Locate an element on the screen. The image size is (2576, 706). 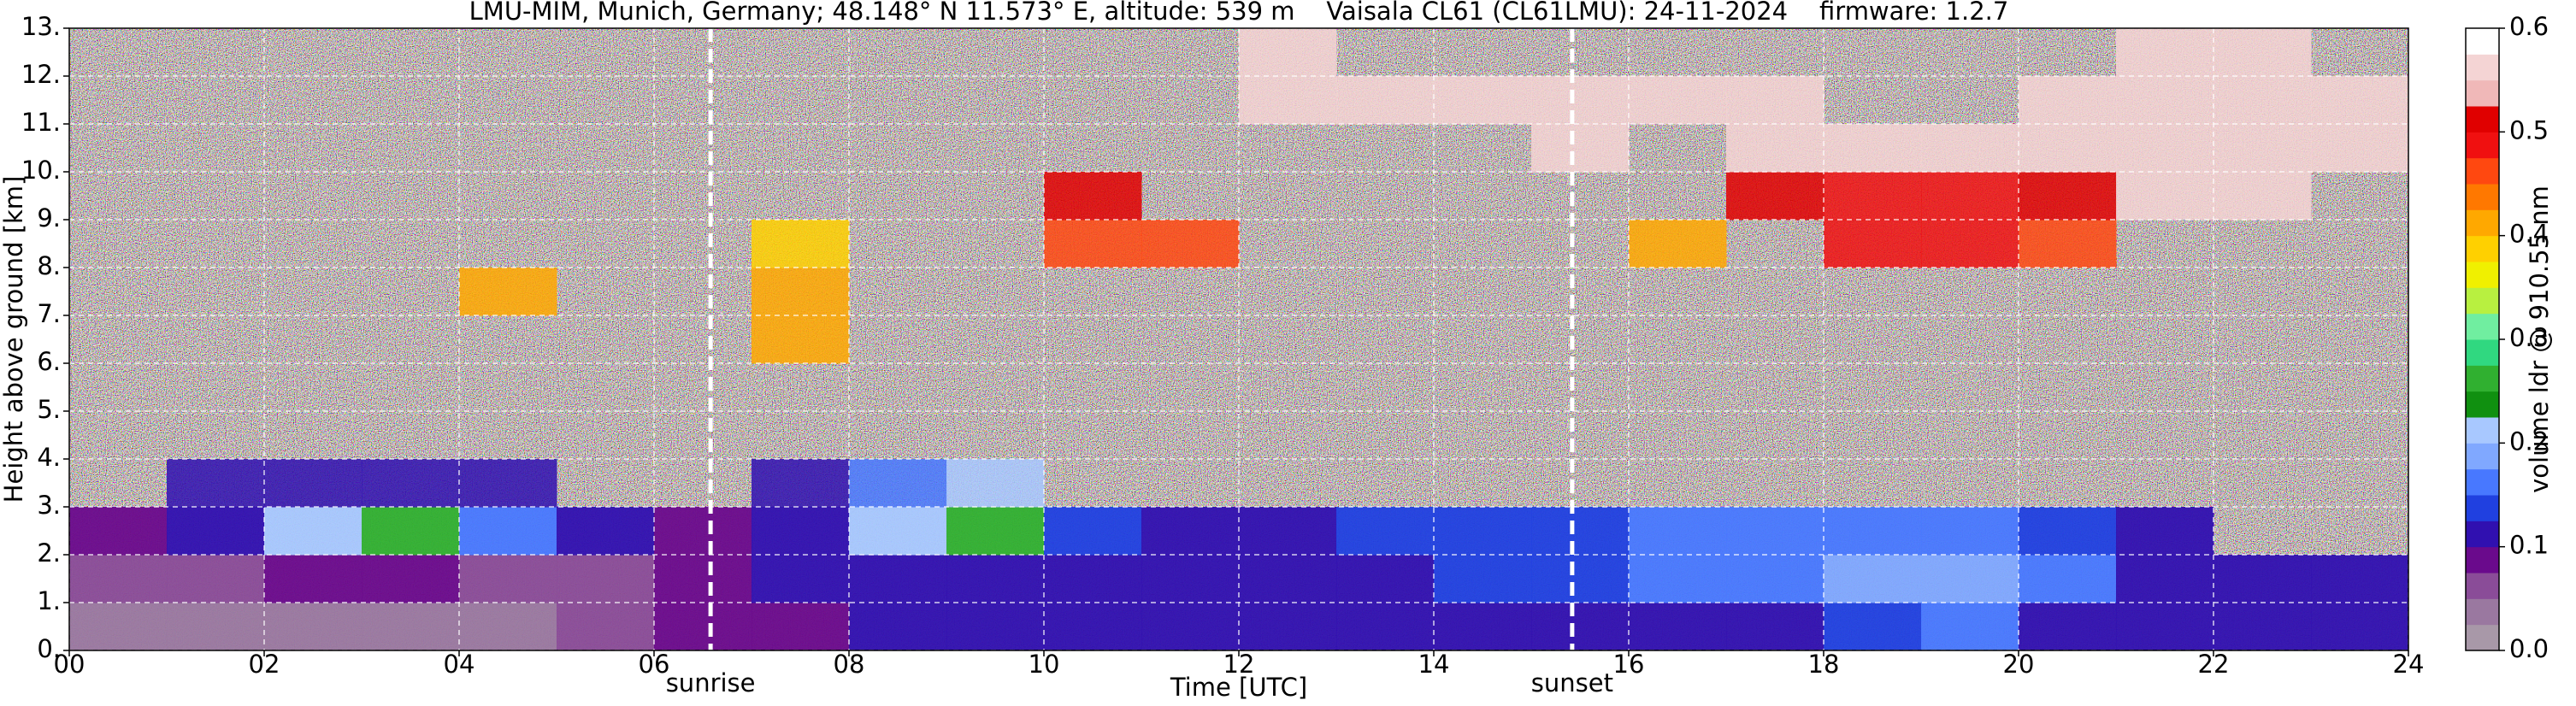
x-tick-label: 12 is located at coordinates (1239, 664).